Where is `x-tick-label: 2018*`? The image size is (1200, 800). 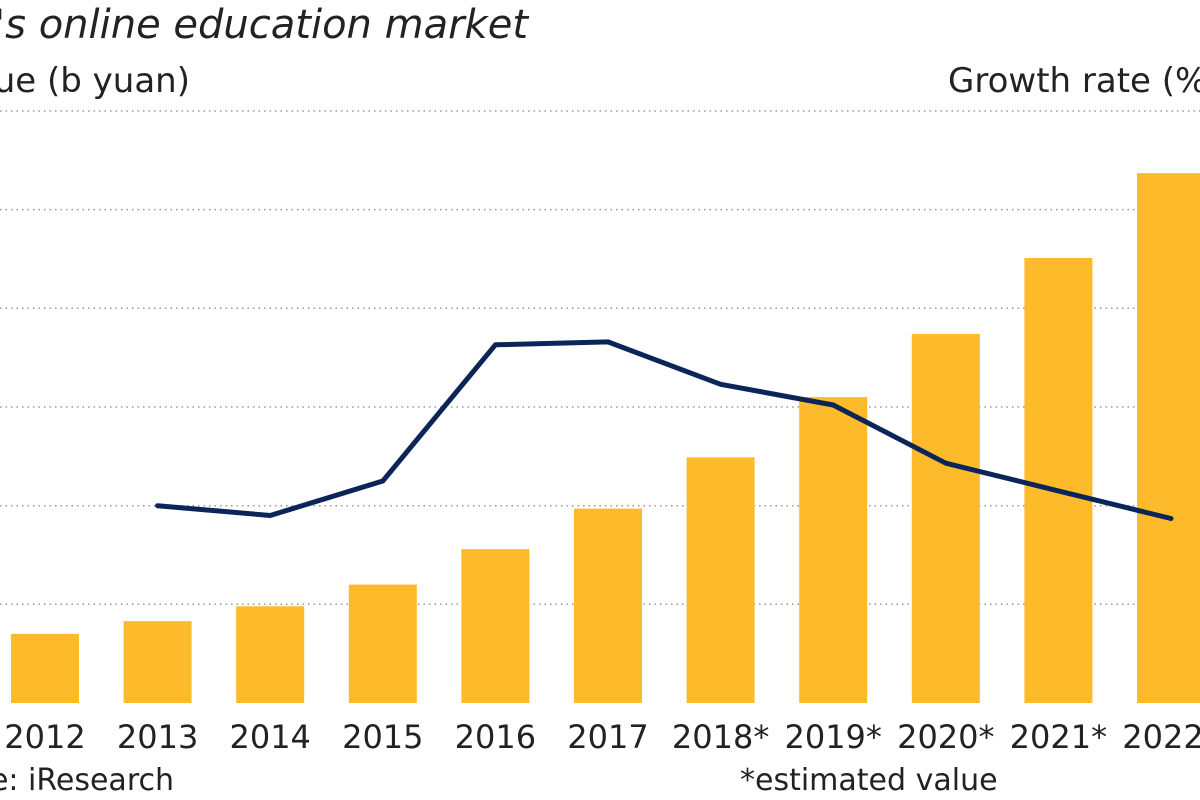 x-tick-label: 2018* is located at coordinates (720, 737).